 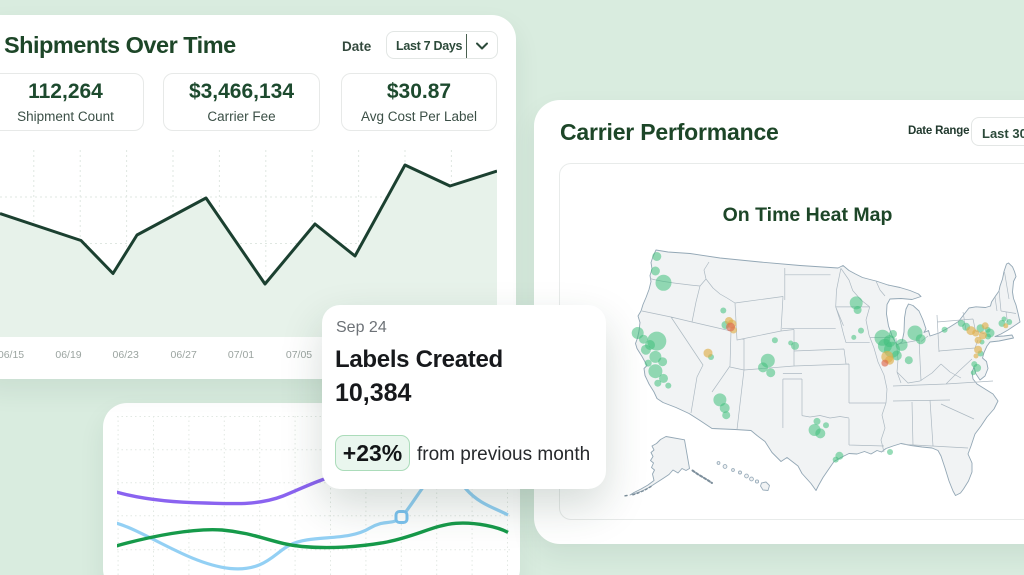 I want to click on svg-text: 06/15, so click(x=12, y=355).